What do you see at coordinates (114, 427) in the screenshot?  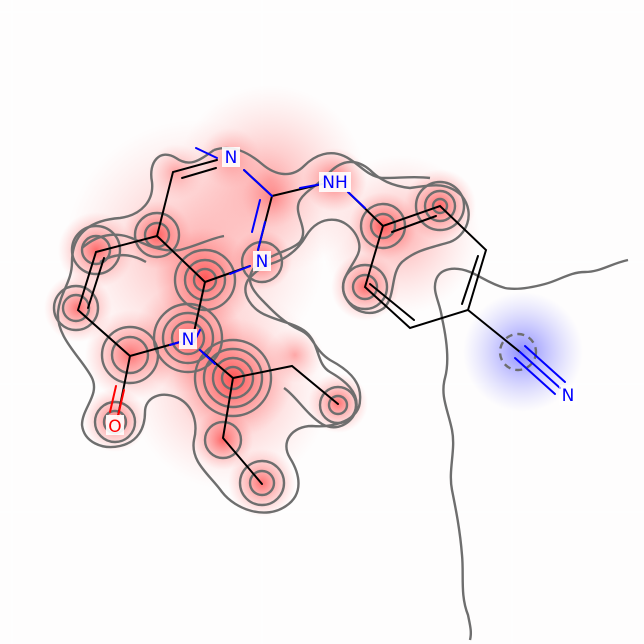 I see `atom-label-o: O` at bounding box center [114, 427].